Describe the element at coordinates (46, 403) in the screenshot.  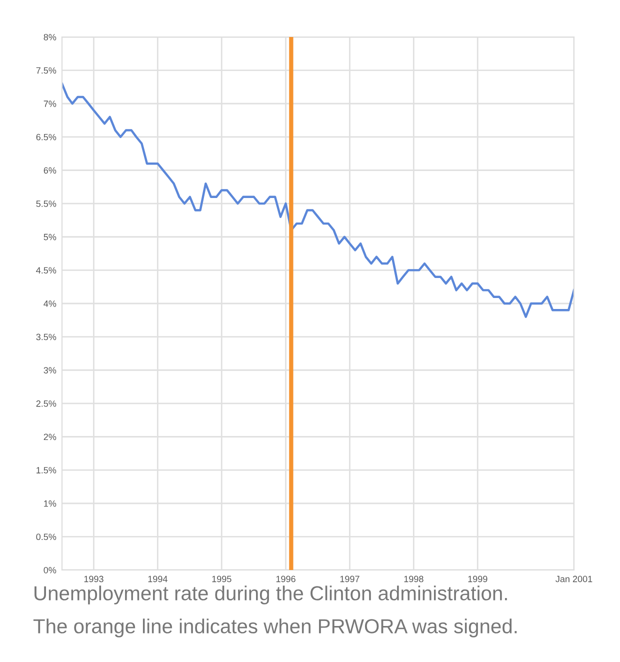
I see `y-tick-label: 2.5%` at that location.